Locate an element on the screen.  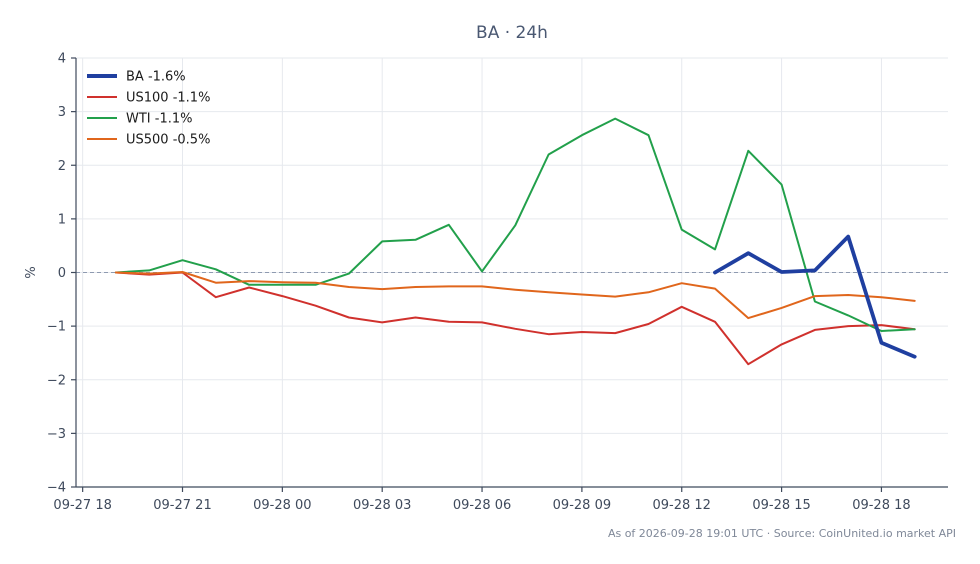
y-tick-label: −3 is located at coordinates (56, 434).